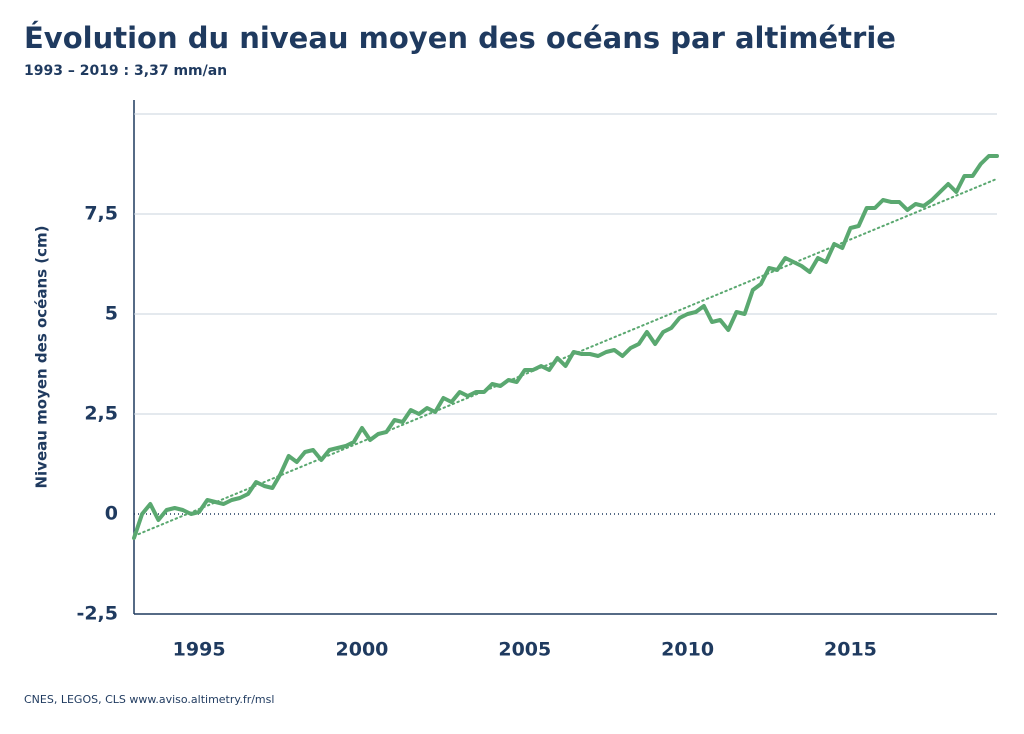  Describe the element at coordinates (362, 650) in the screenshot. I see `x-tick-label: 2000` at that location.